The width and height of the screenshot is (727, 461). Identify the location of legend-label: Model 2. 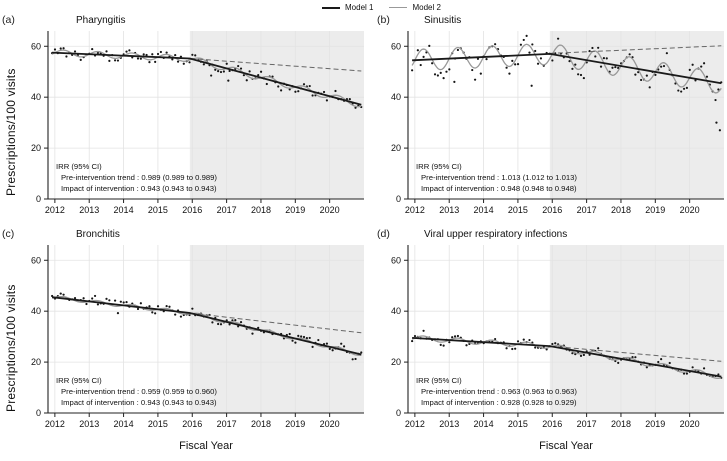
(426, 7).